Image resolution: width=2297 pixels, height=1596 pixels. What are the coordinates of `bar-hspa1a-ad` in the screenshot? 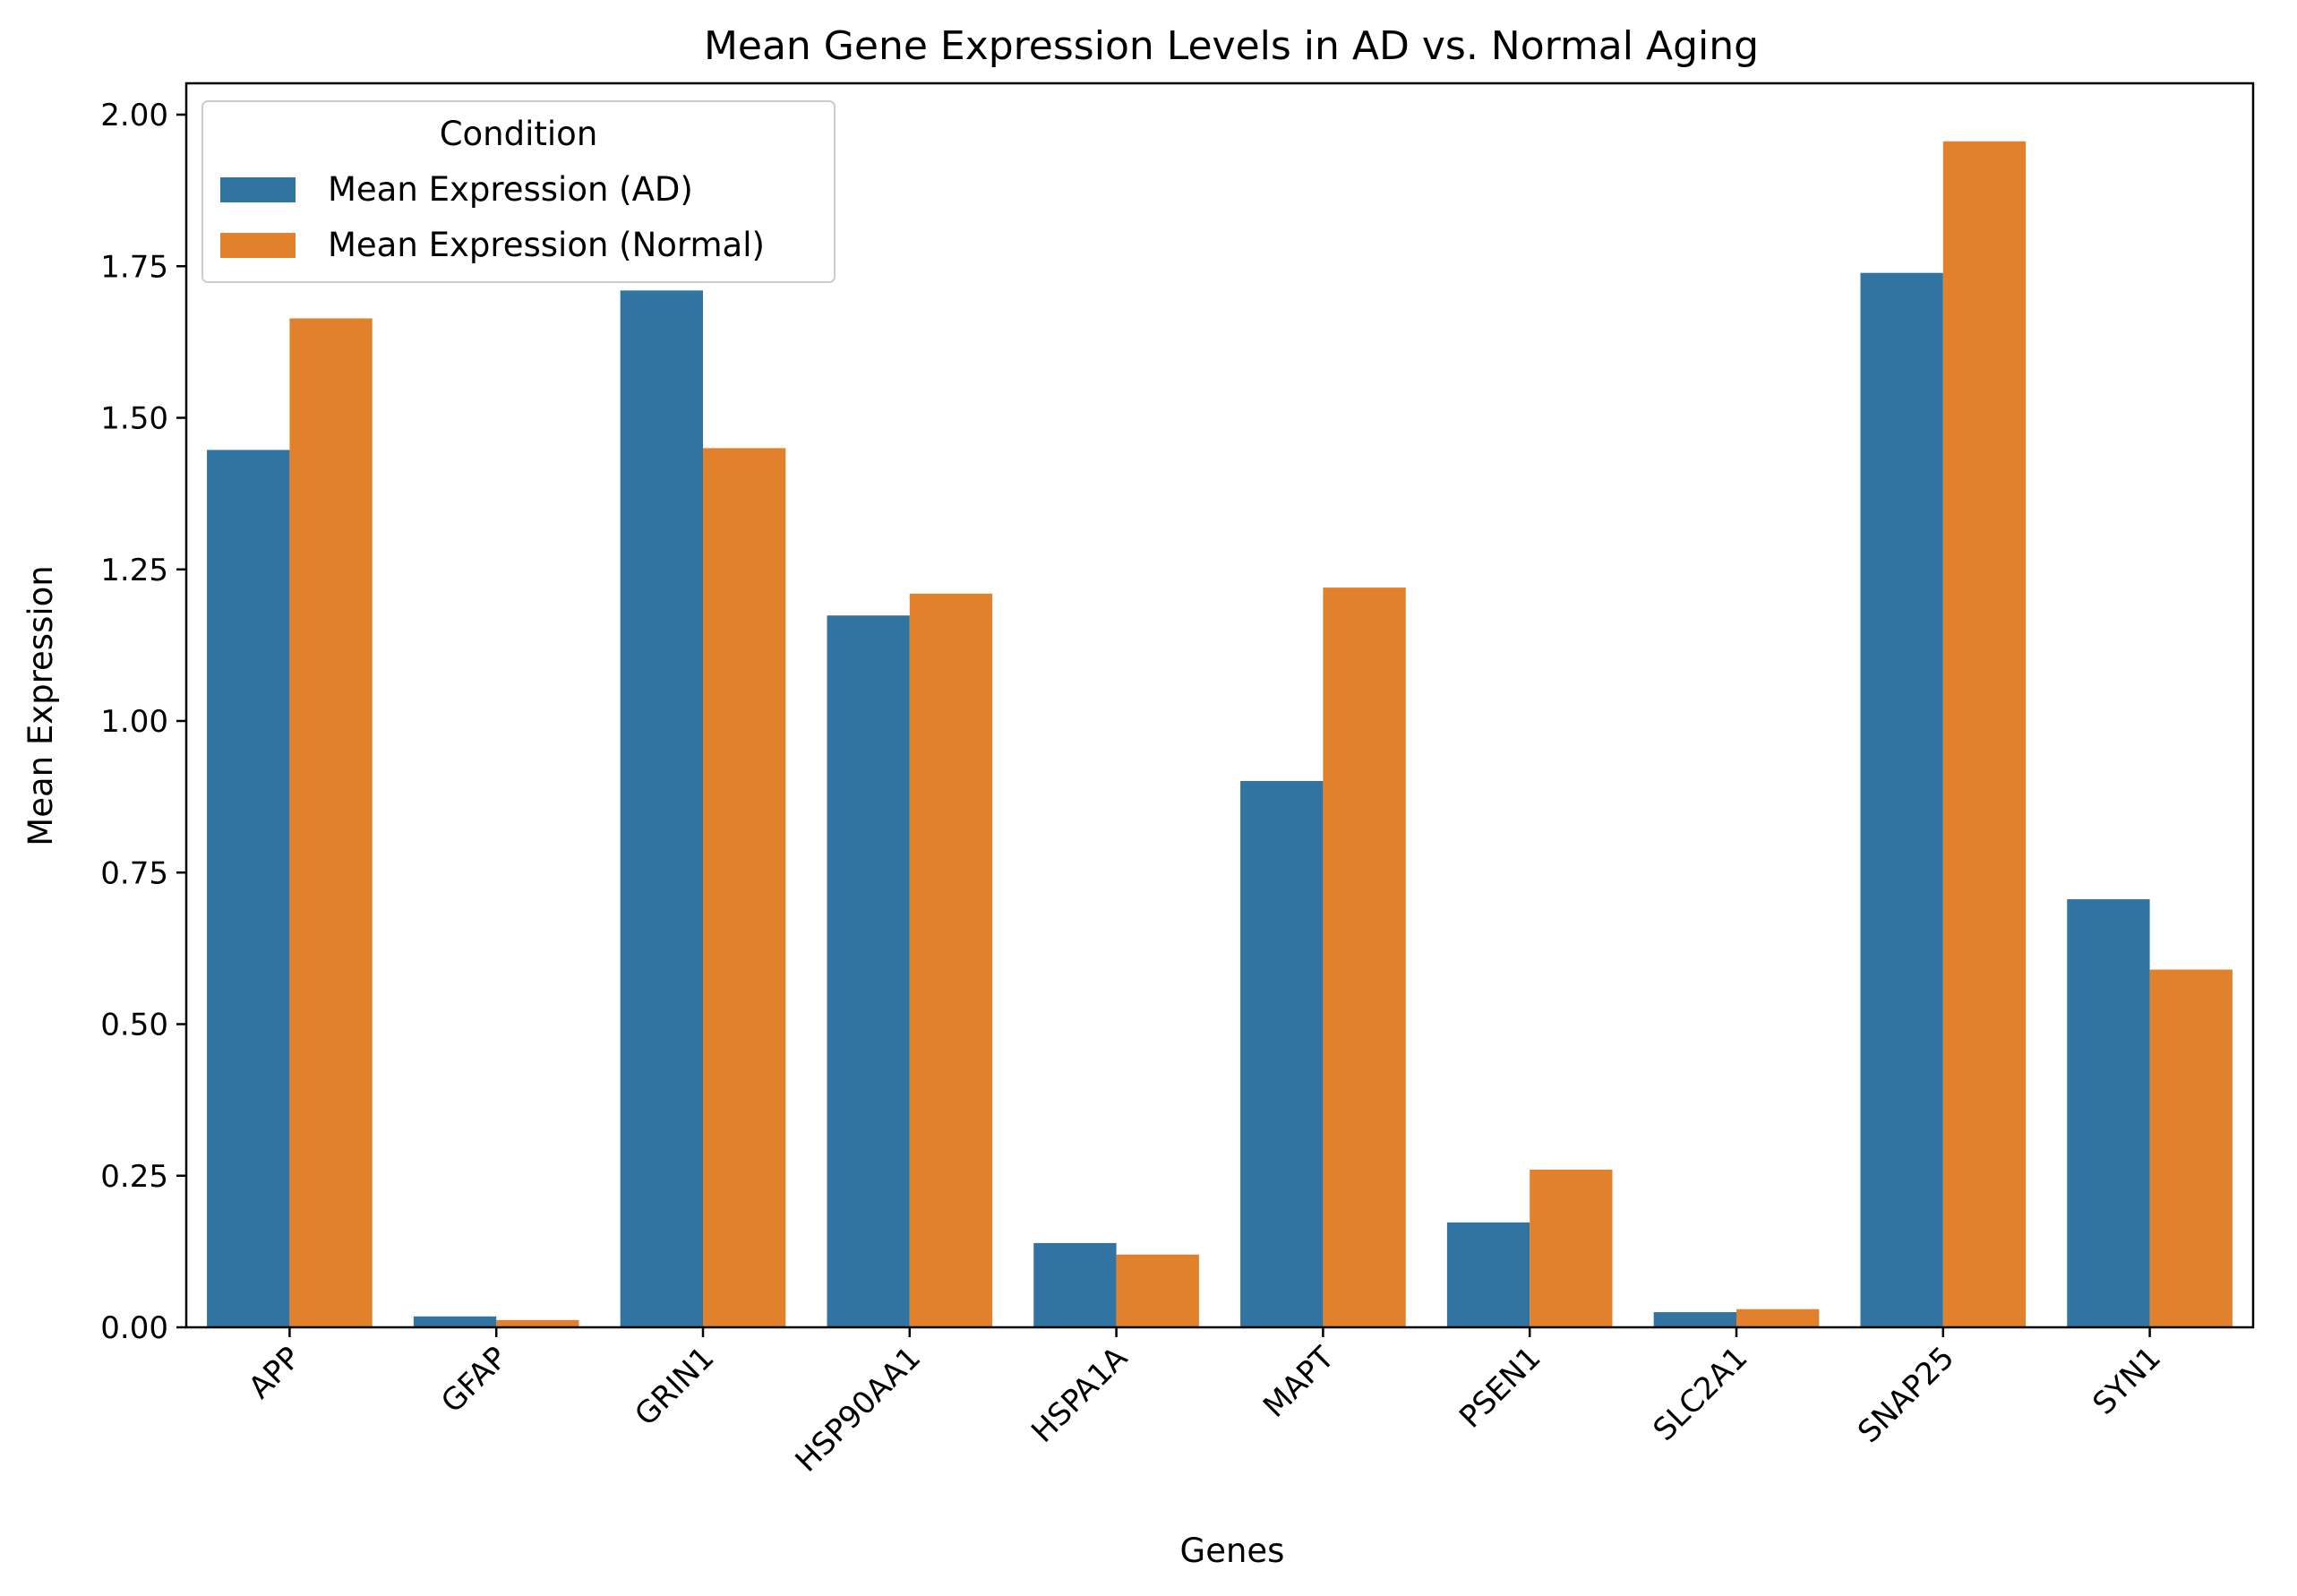 It's located at (1075, 1285).